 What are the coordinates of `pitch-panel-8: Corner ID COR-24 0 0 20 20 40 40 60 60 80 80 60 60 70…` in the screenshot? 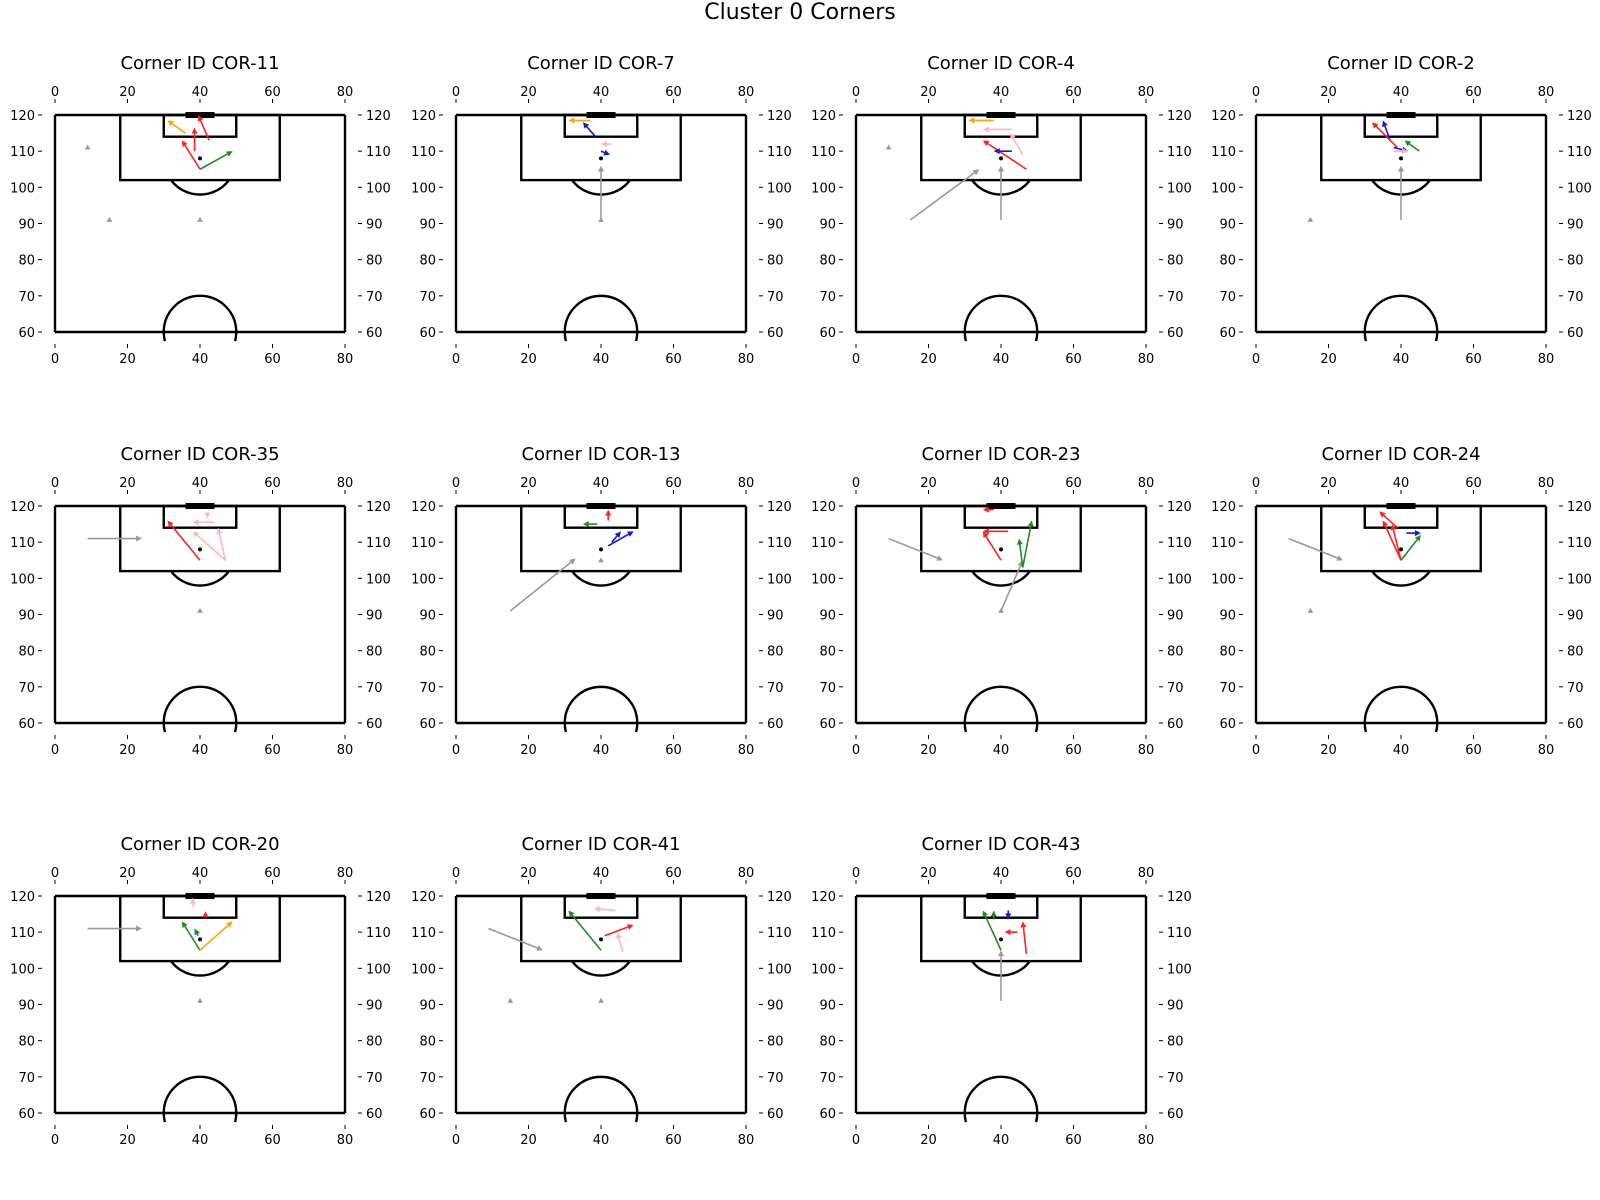 It's located at (1401, 601).